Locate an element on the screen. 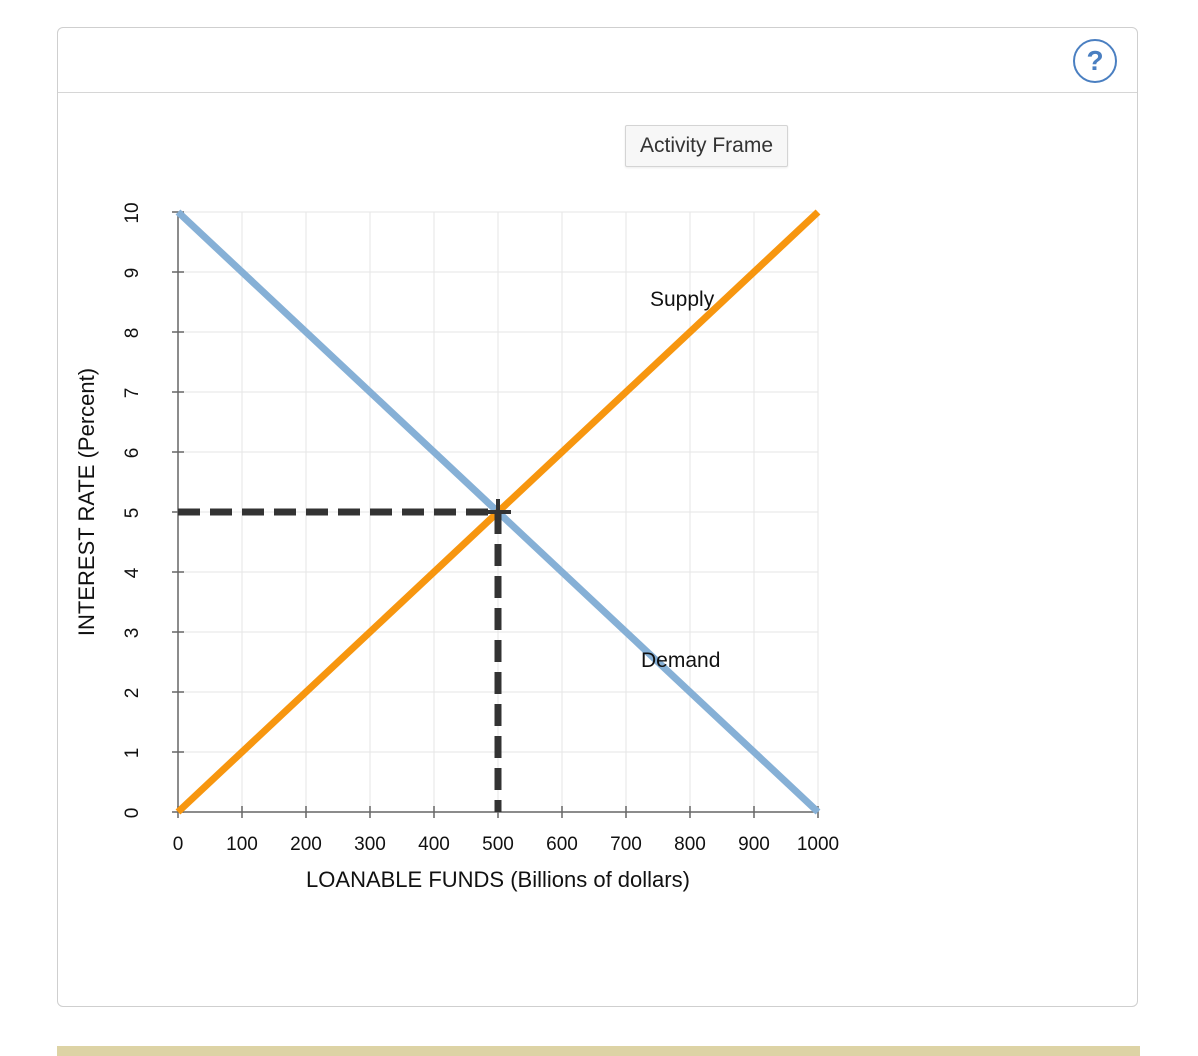 This screenshot has width=1198, height=1056. x-tick-label: 100 is located at coordinates (242, 844).